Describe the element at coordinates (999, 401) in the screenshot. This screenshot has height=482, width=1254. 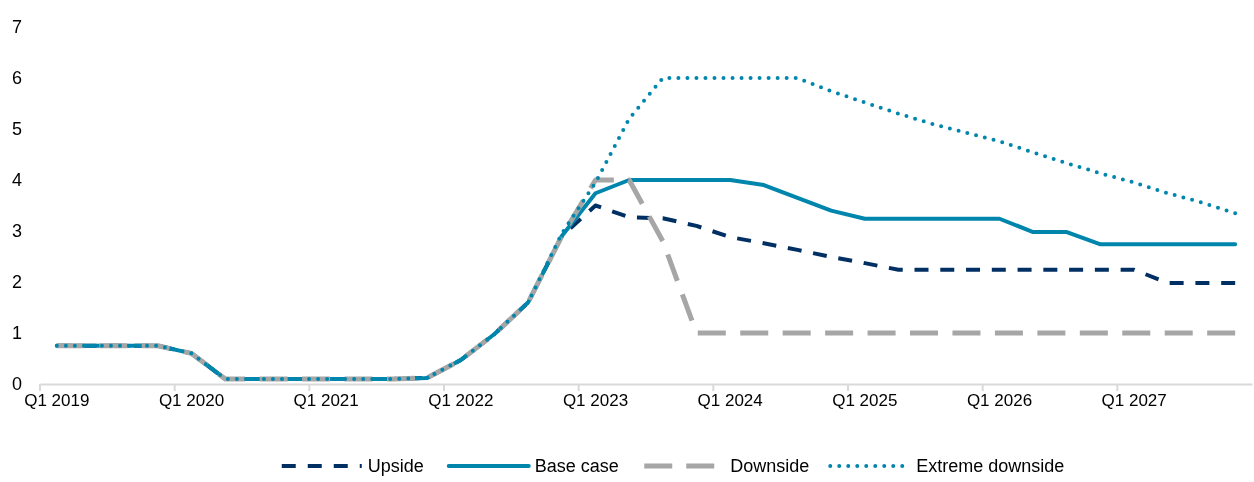
I see `x-tick-label: Q1 2026` at that location.